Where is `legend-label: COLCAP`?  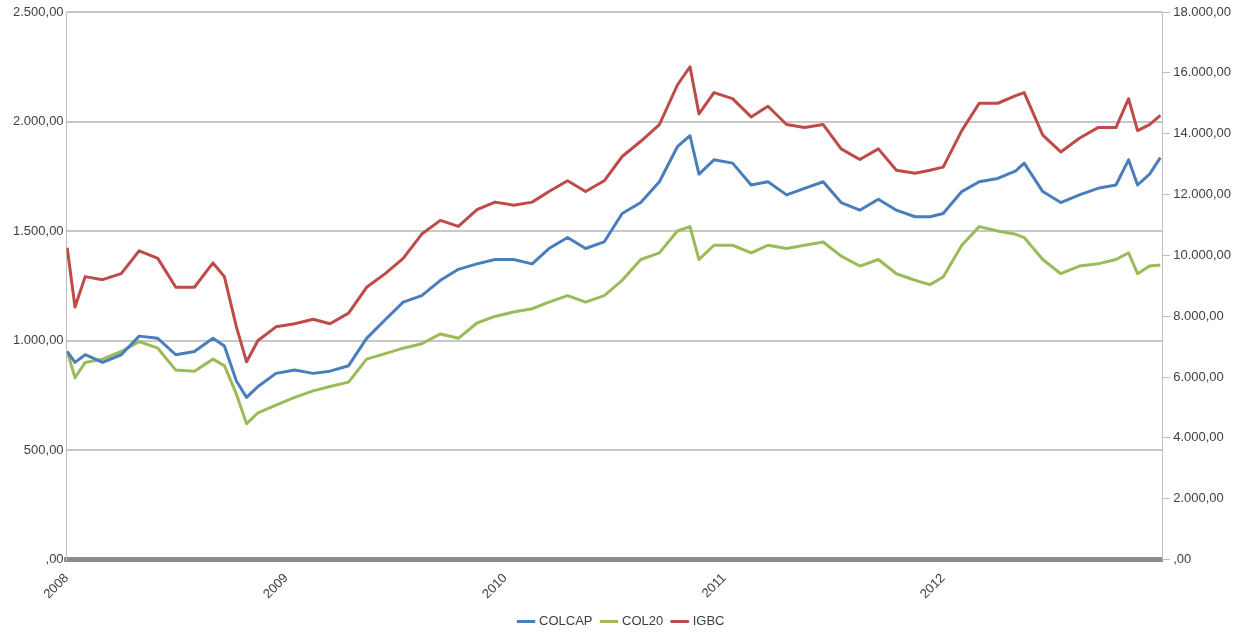 legend-label: COLCAP is located at coordinates (566, 621).